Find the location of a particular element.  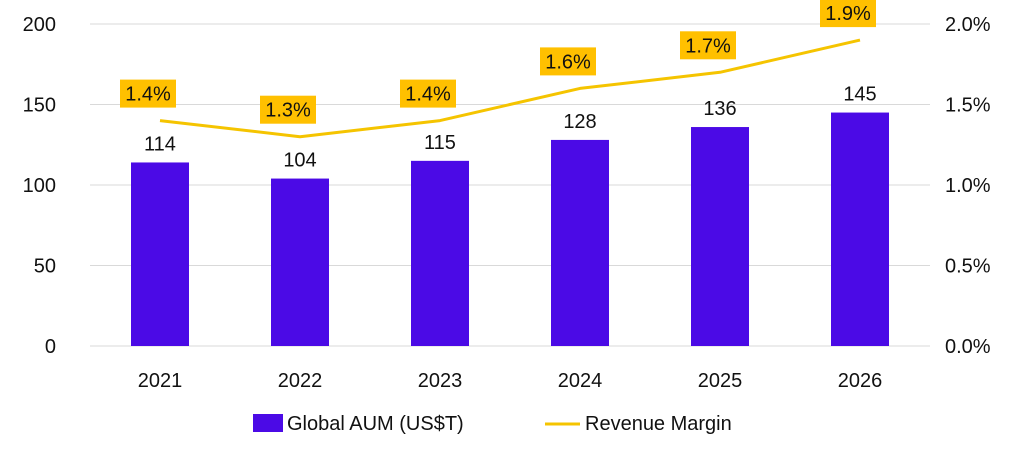

bar-data-label: 136 is located at coordinates (719, 109).